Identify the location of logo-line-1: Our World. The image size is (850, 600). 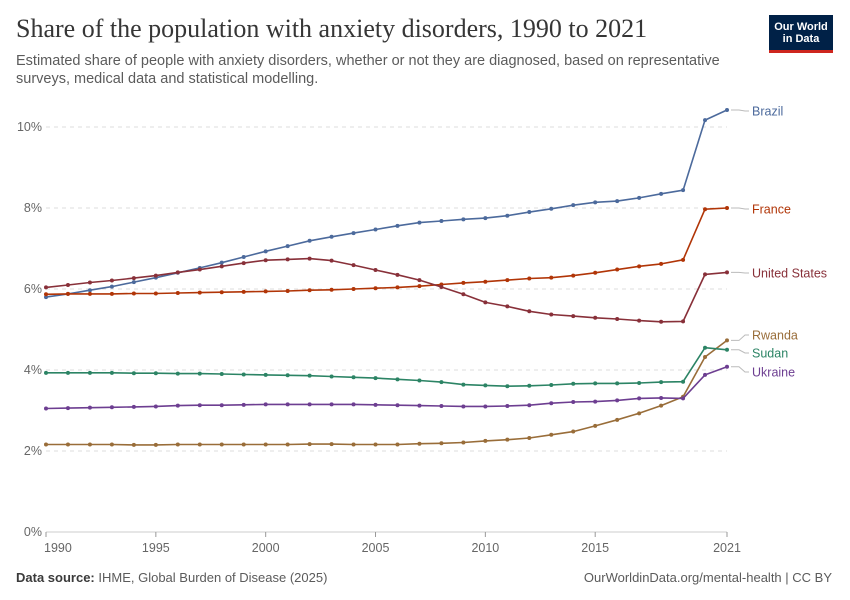
(801, 27).